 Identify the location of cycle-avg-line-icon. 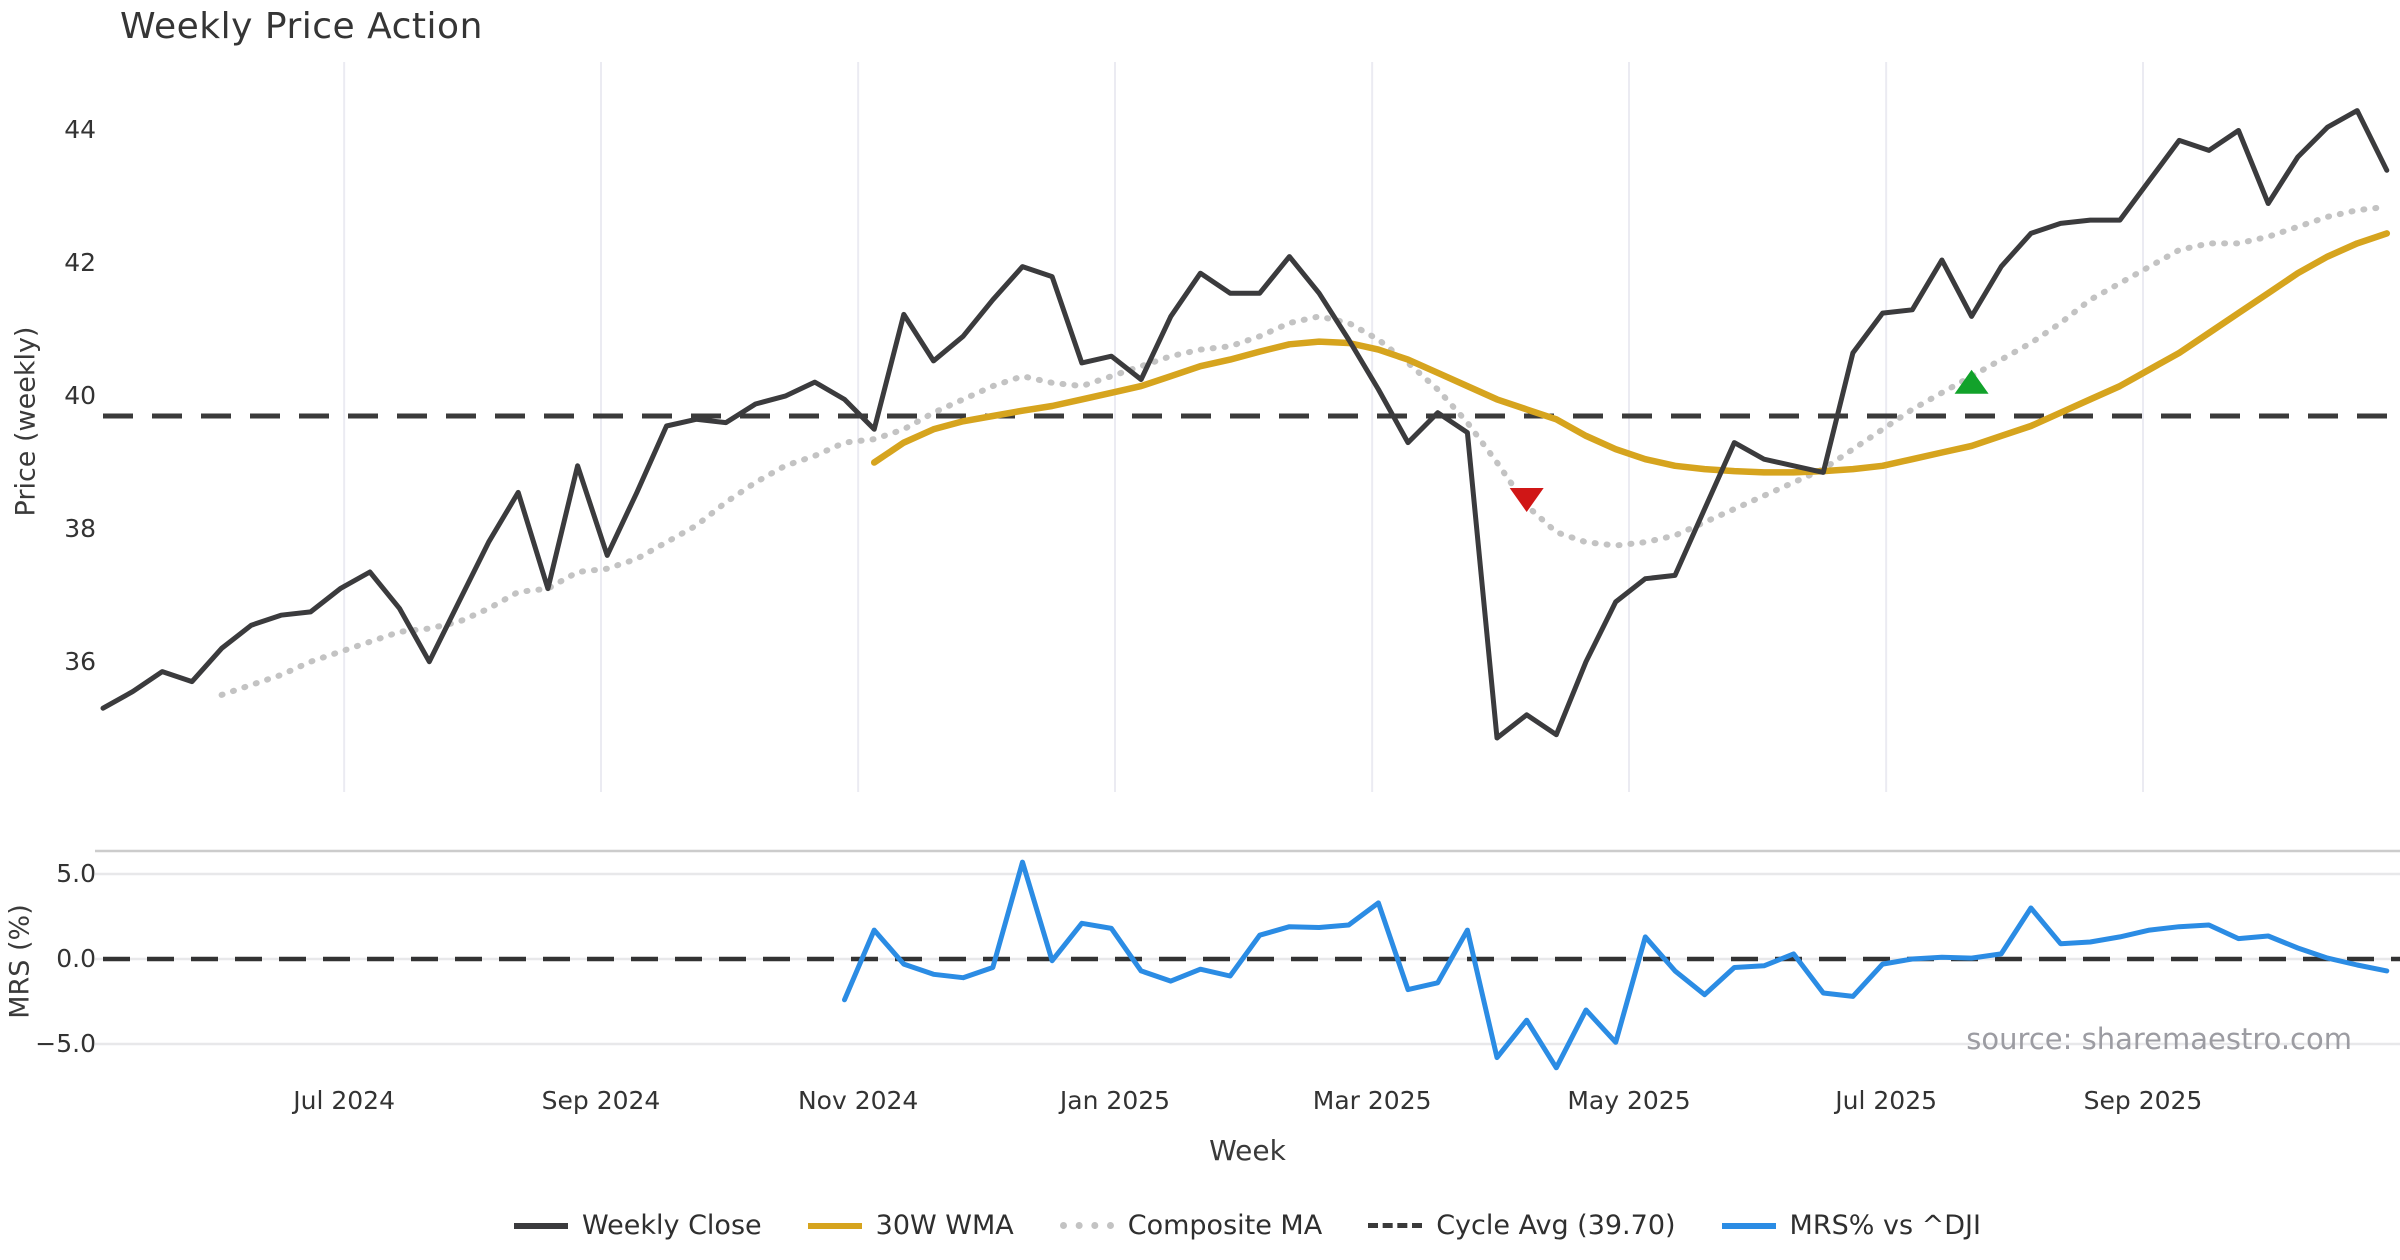
(1395, 1225).